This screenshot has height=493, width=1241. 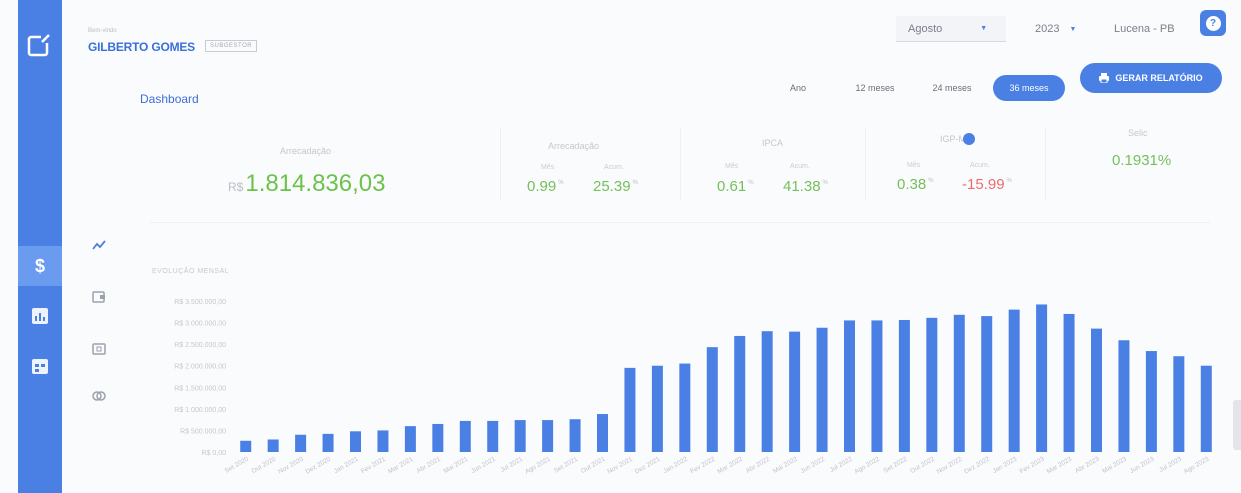 What do you see at coordinates (977, 465) in the screenshot?
I see `x-tick-label: Dez 2022` at bounding box center [977, 465].